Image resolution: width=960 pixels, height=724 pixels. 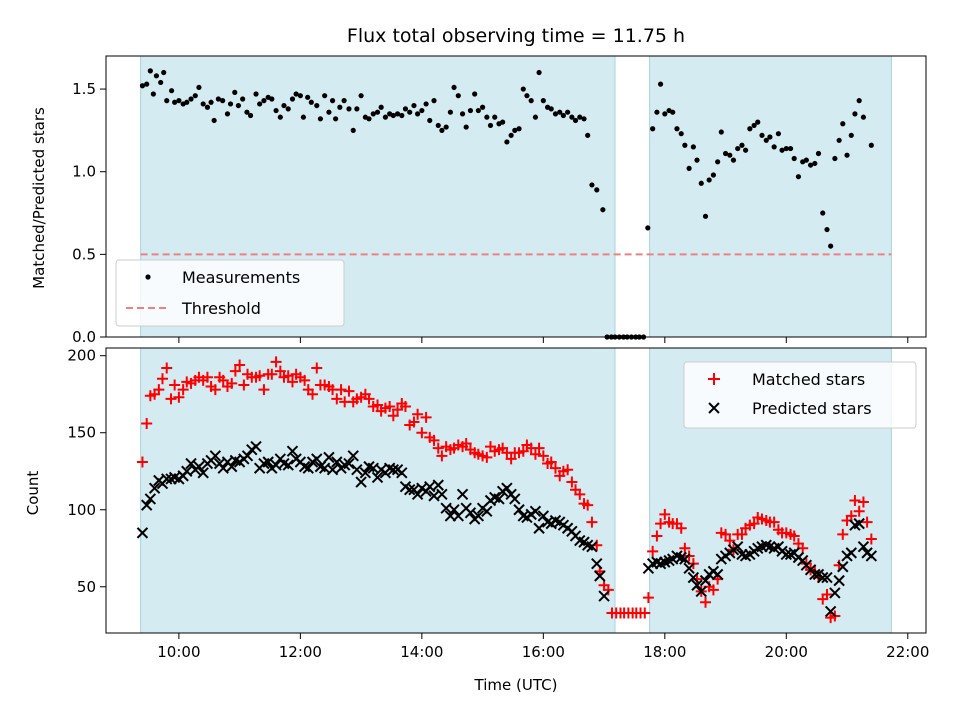 I want to click on top-x-ticks, so click(x=543, y=340).